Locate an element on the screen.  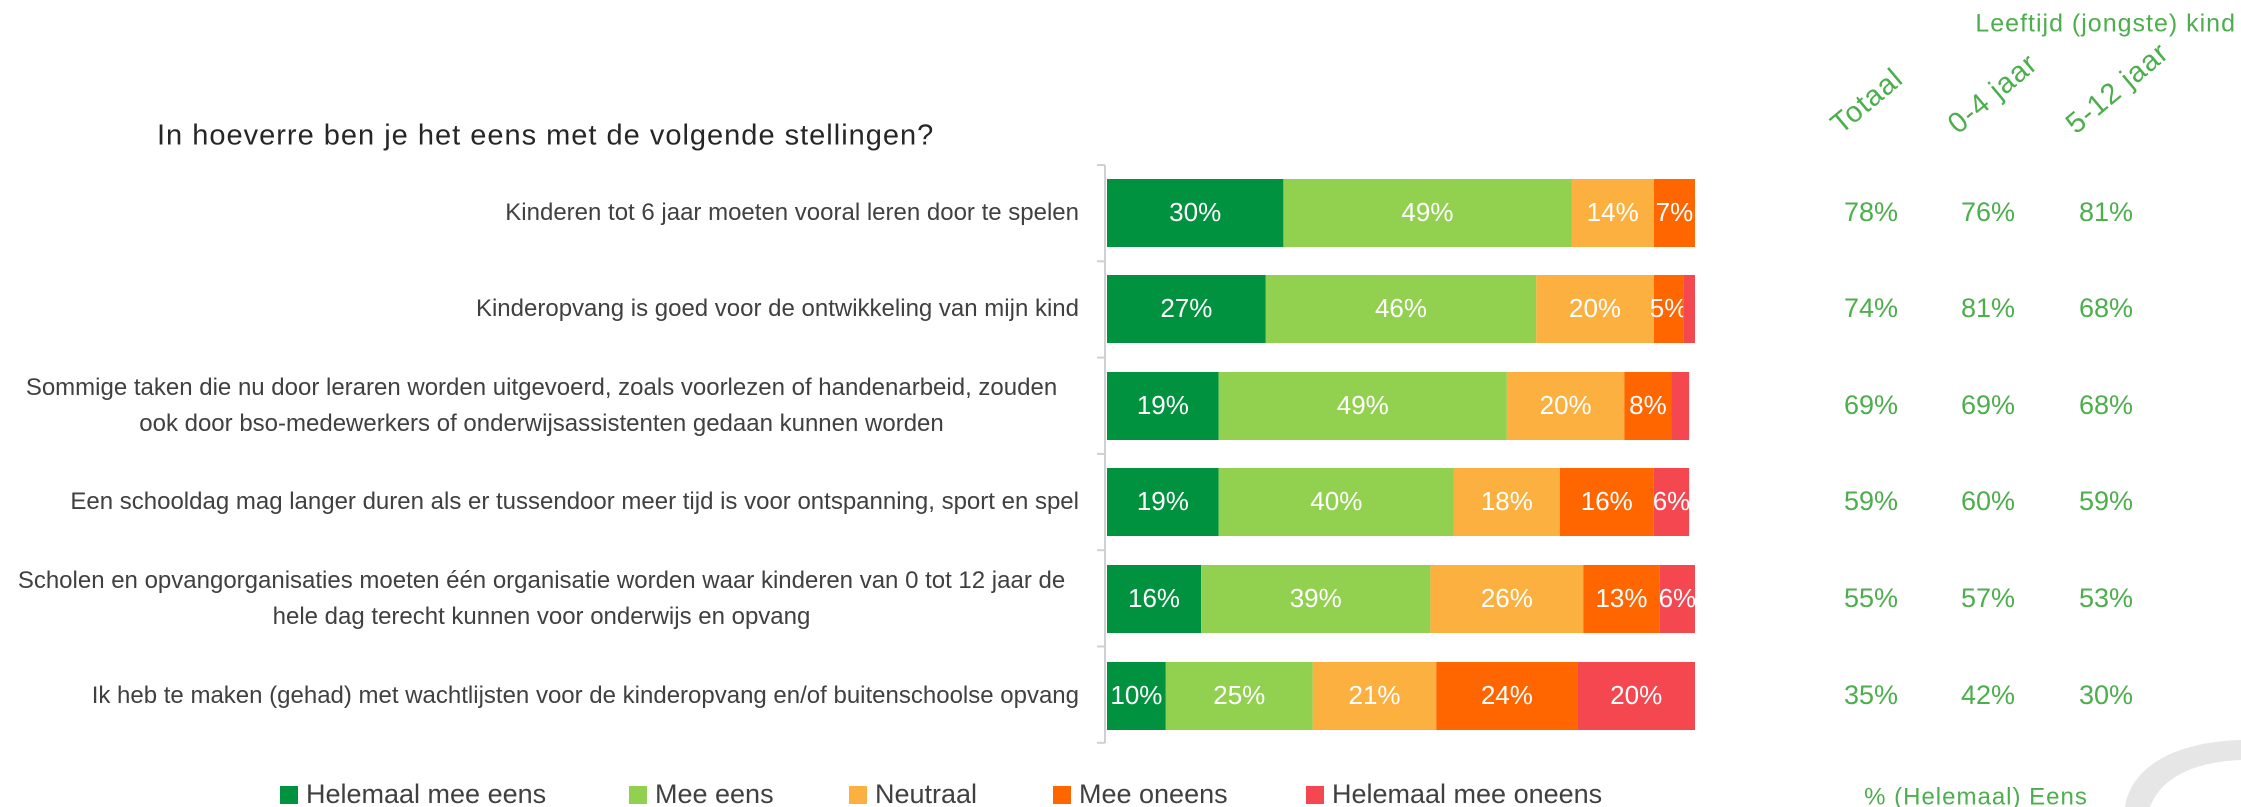
data-label: 27% is located at coordinates (1186, 308).